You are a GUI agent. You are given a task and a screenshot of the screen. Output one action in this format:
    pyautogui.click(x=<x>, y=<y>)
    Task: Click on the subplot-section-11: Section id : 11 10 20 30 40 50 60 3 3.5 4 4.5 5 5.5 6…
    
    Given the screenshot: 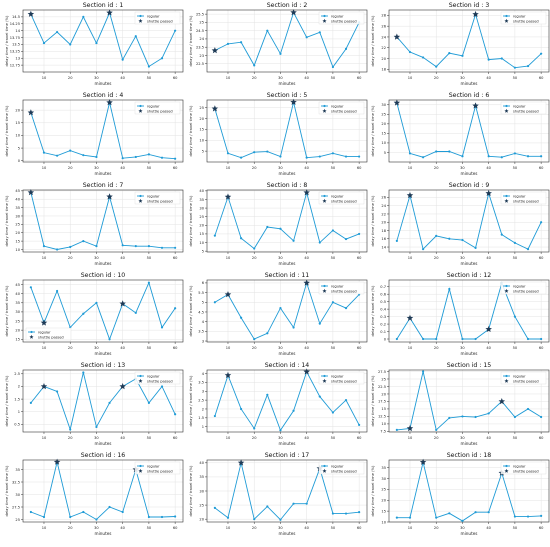 What is the action you would take?
    pyautogui.click(x=278, y=314)
    